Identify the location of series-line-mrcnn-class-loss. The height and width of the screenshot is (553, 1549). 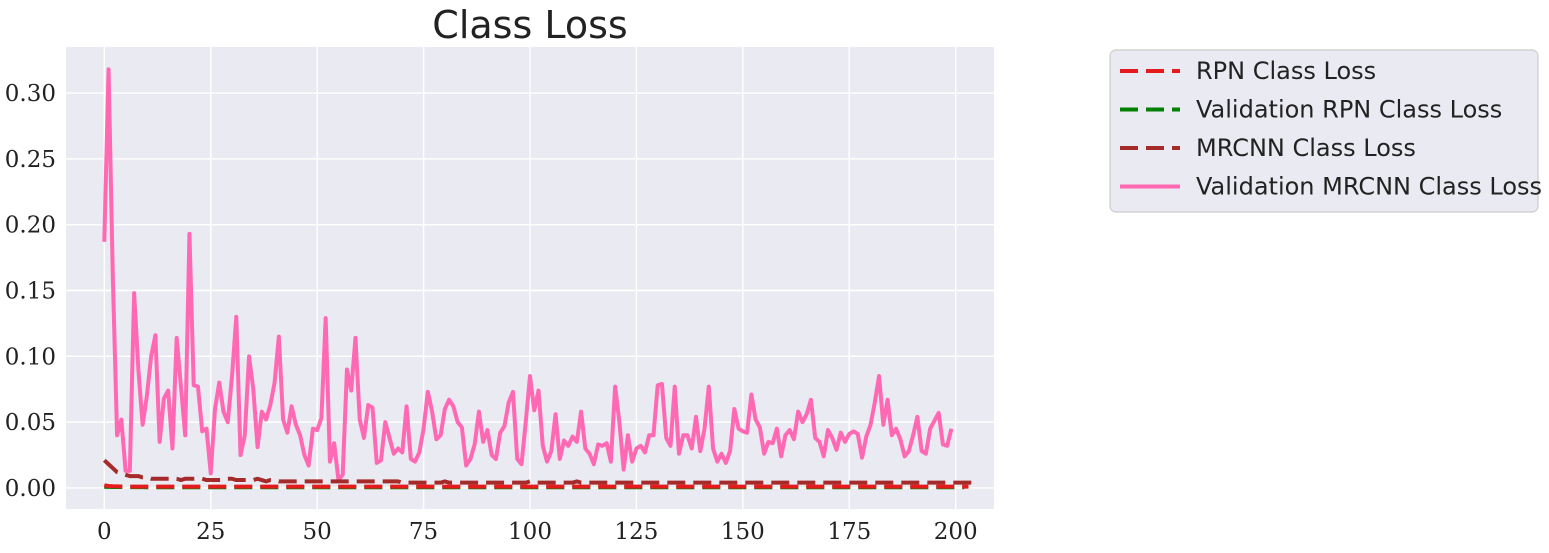
(539, 471).